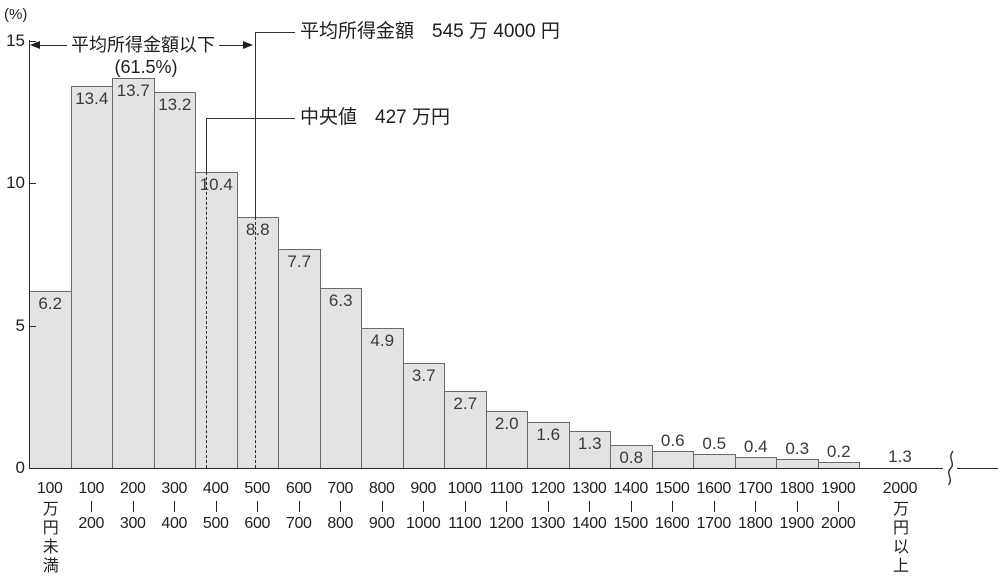 The width and height of the screenshot is (1000, 582). What do you see at coordinates (714, 443) in the screenshot?
I see `bar-value-label: 0.5` at bounding box center [714, 443].